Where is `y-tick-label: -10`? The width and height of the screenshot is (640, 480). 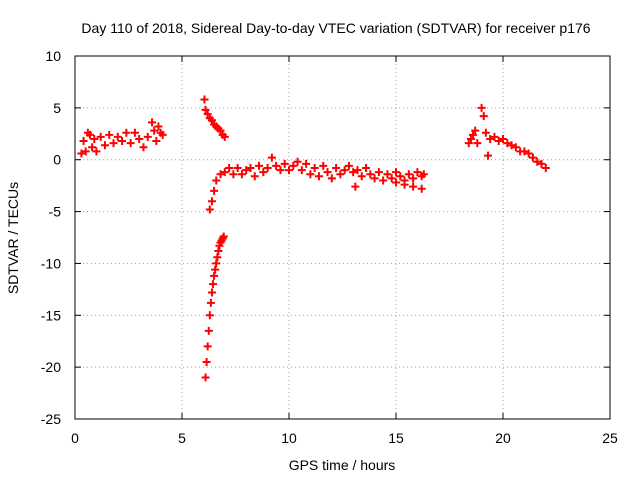
y-tick-label: -10 is located at coordinates (51, 263).